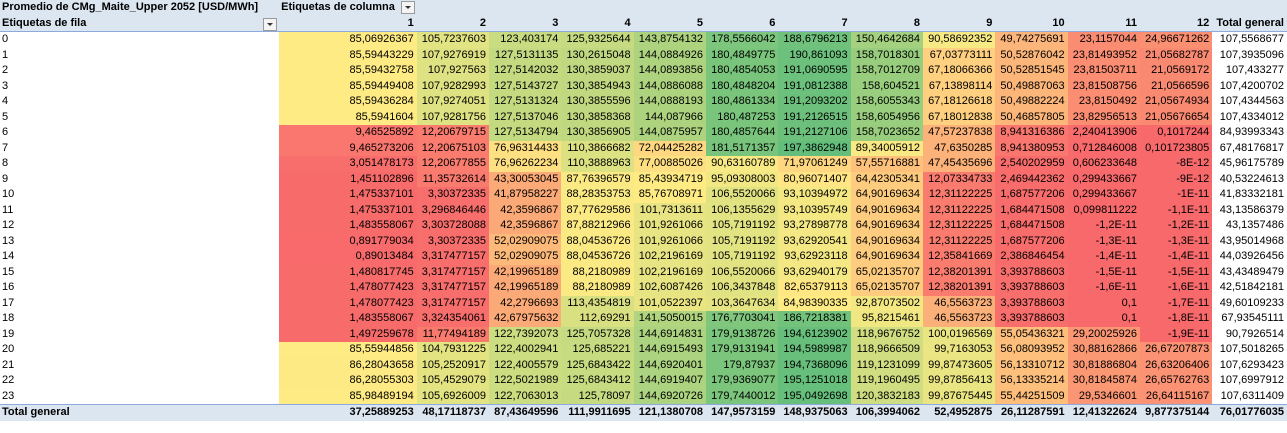 The height and width of the screenshot is (433, 1287). I want to click on row-total-cell: 107,4334012, so click(1249, 117).